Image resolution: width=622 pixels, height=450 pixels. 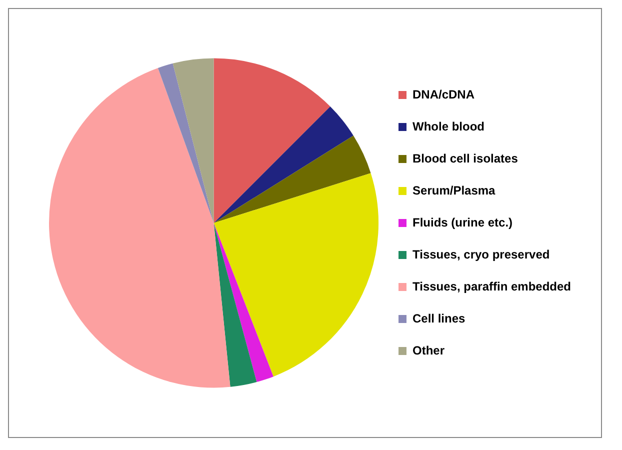 What do you see at coordinates (492, 286) in the screenshot?
I see `legend-label: Tissues, paraffin embedded` at bounding box center [492, 286].